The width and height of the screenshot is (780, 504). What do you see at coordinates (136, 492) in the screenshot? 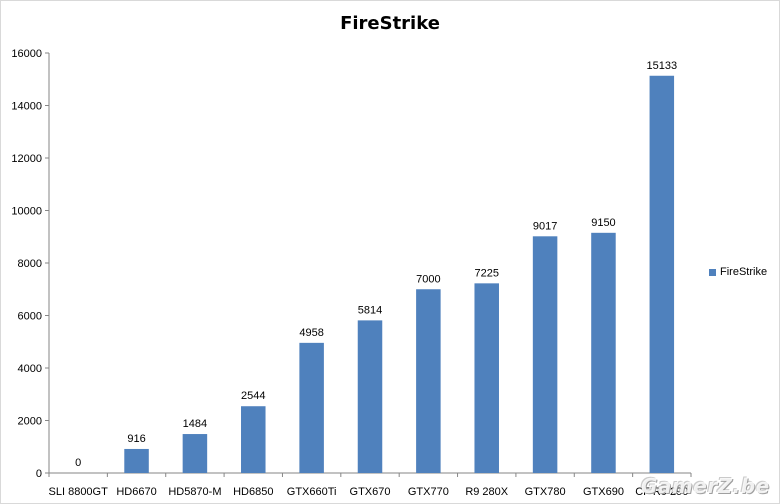
I see `x-tick-label: HD6670` at bounding box center [136, 492].